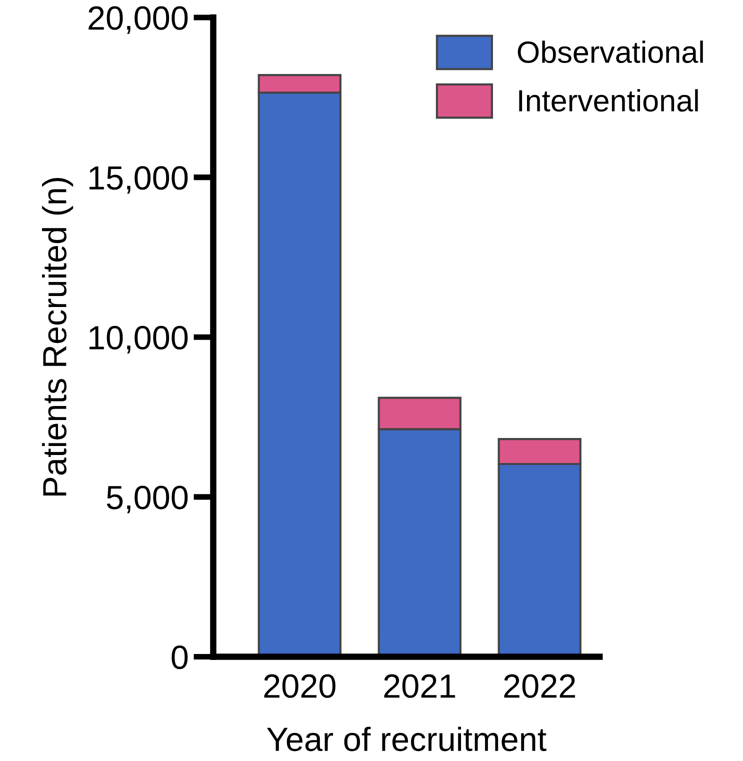 This screenshot has height=761, width=743. Describe the element at coordinates (58, 337) in the screenshot. I see `y-axis-title: Patients Recruited (n)` at that location.